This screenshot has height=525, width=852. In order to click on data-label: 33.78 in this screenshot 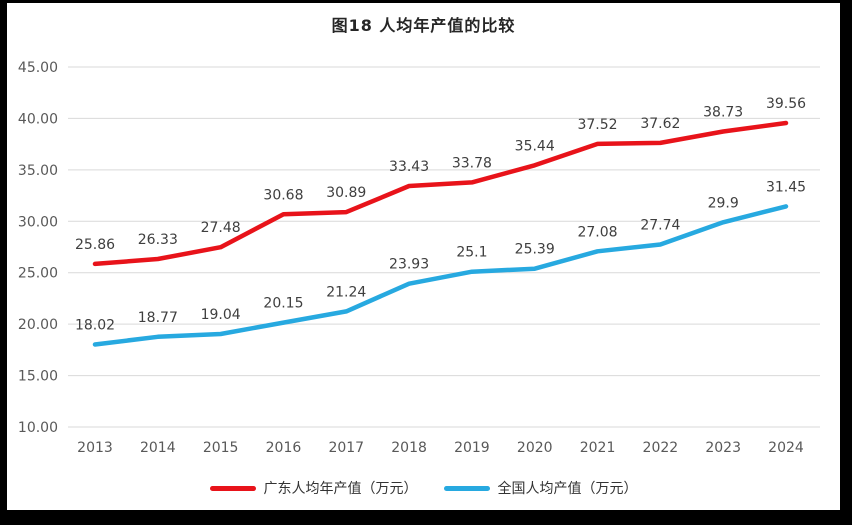, I will do `click(472, 163)`.